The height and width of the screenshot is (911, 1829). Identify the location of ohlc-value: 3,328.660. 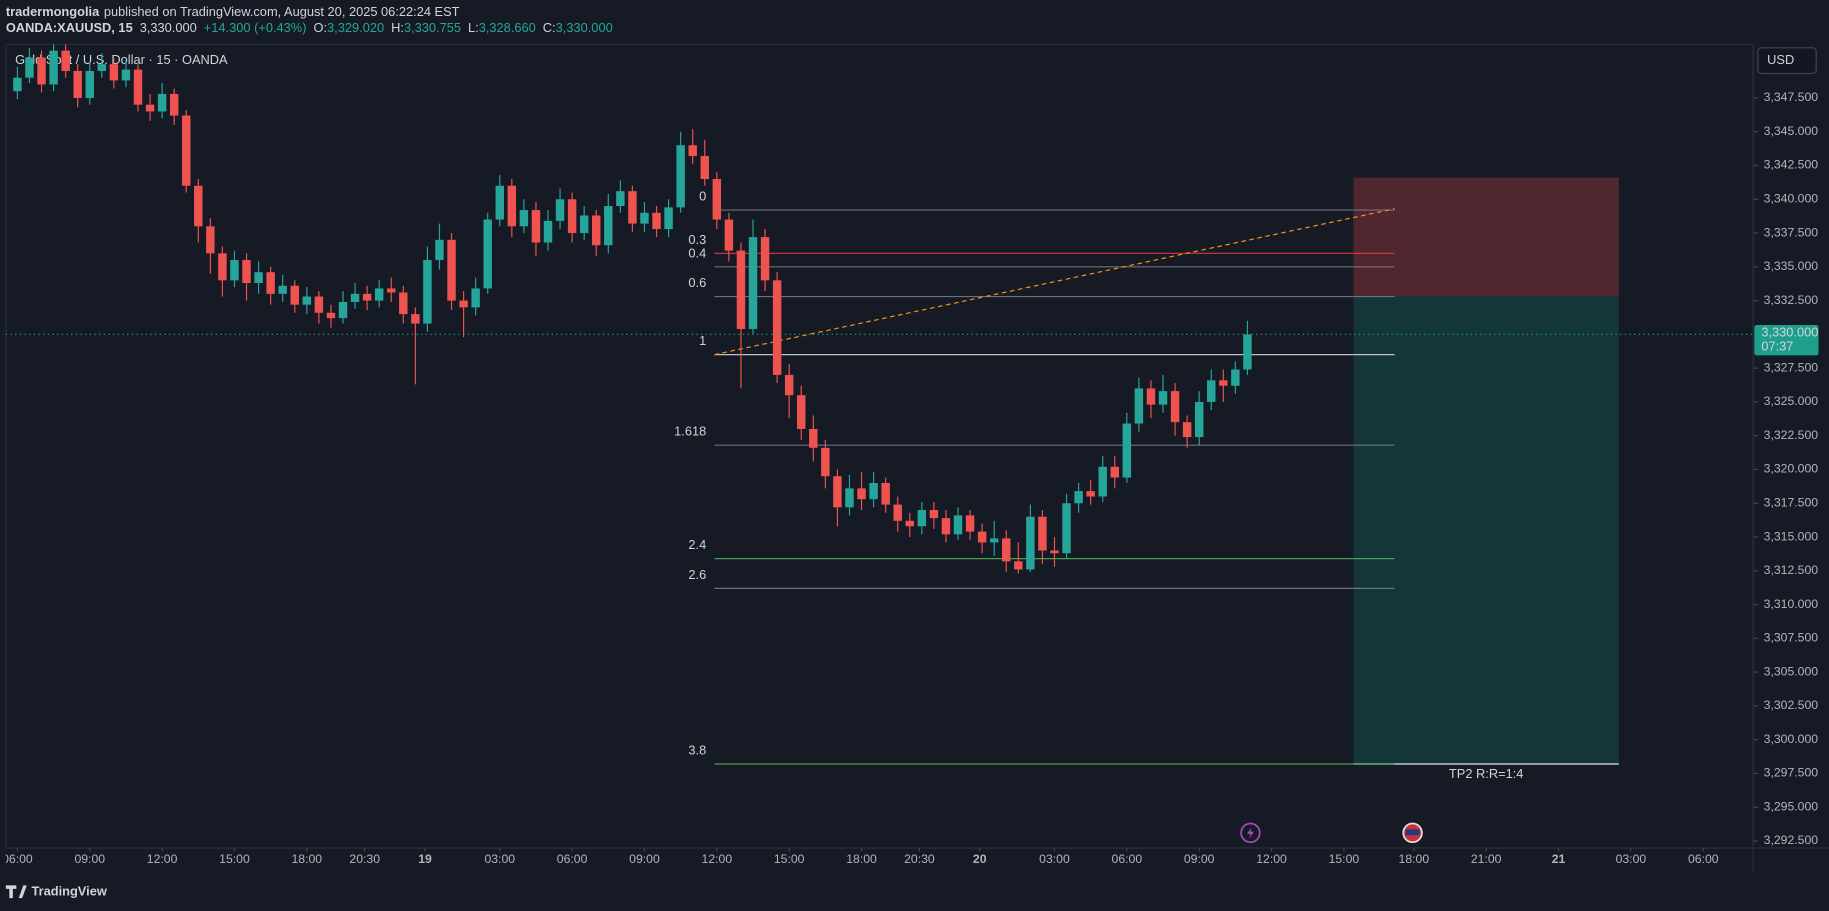
(507, 28).